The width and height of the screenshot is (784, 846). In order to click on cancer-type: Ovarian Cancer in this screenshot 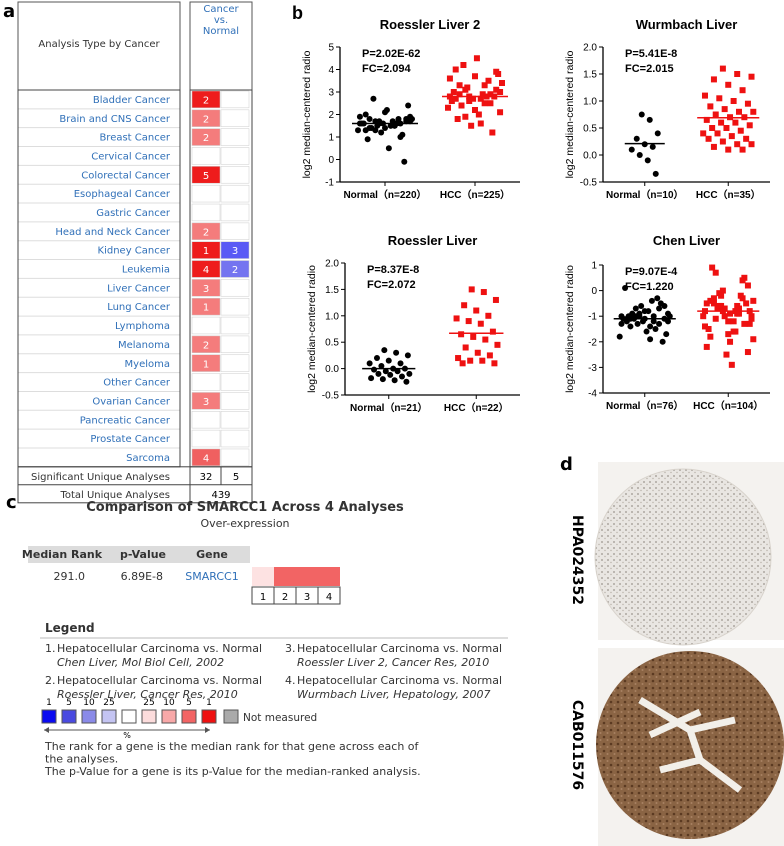, I will do `click(131, 401)`.